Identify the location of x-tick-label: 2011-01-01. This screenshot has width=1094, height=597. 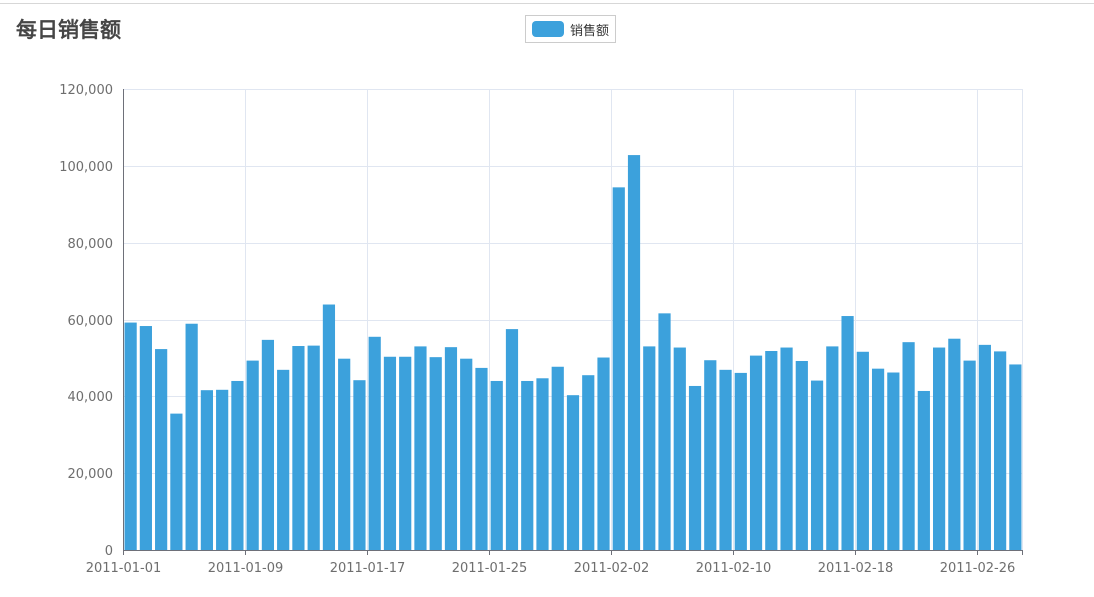
(124, 568).